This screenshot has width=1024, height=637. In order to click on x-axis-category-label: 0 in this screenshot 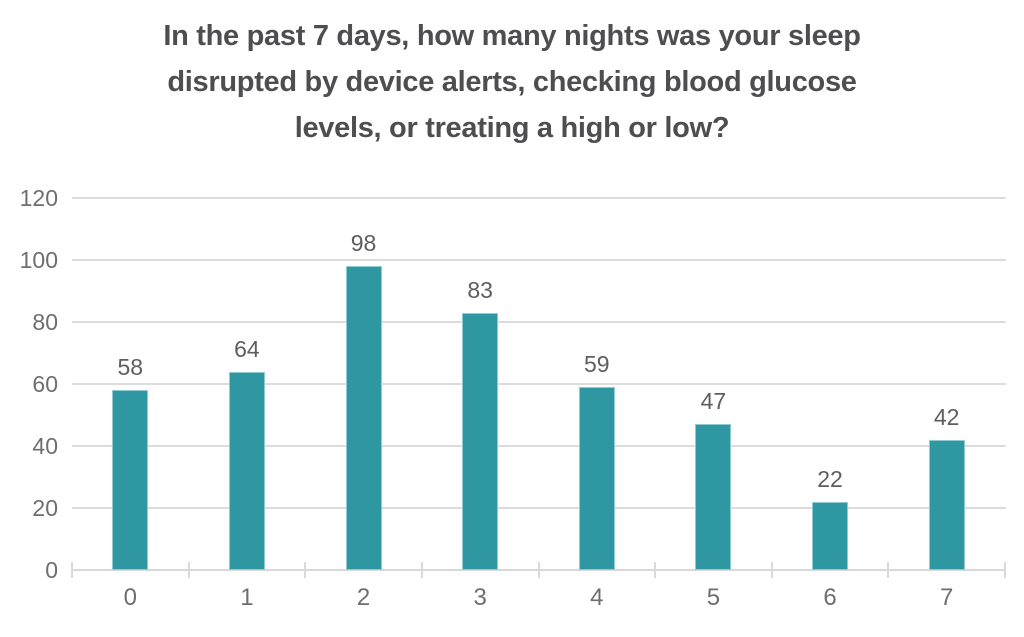, I will do `click(130, 597)`.